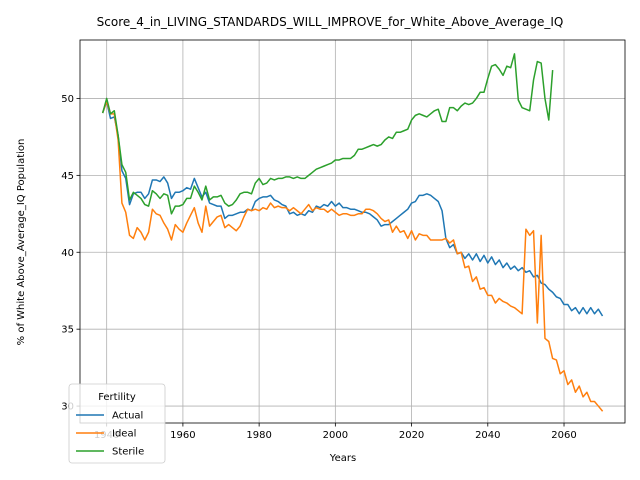 The image size is (640, 480). I want to click on legend-label-actual: Actual, so click(127, 416).